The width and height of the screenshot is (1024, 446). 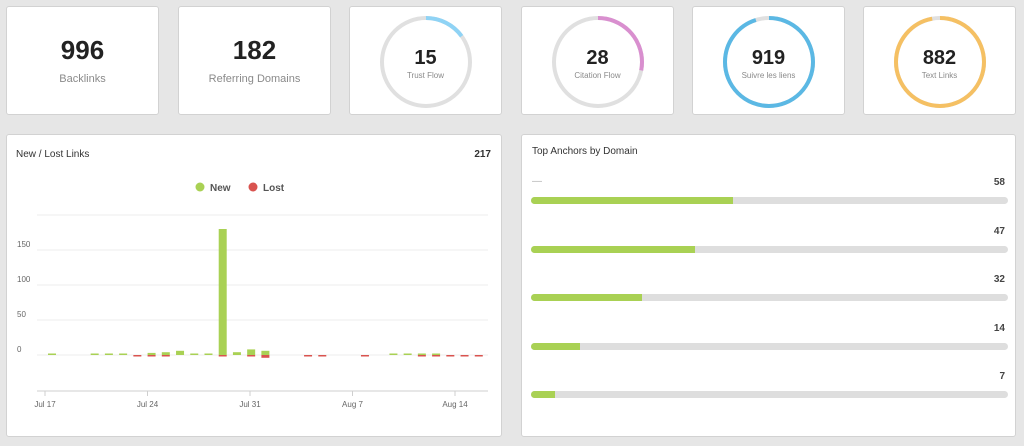 What do you see at coordinates (254, 79) in the screenshot?
I see `referring-domains-label: Referring Domains` at bounding box center [254, 79].